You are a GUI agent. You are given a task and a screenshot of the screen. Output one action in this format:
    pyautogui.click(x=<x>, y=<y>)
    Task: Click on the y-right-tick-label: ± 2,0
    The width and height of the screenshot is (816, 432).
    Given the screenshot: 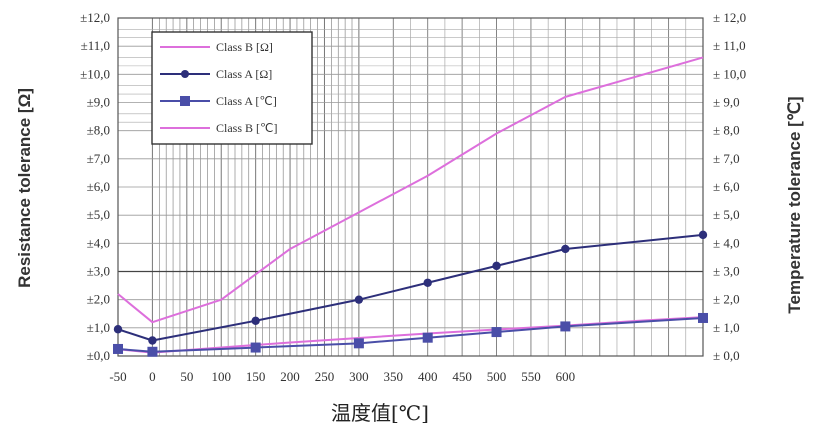 What is the action you would take?
    pyautogui.click(x=726, y=299)
    